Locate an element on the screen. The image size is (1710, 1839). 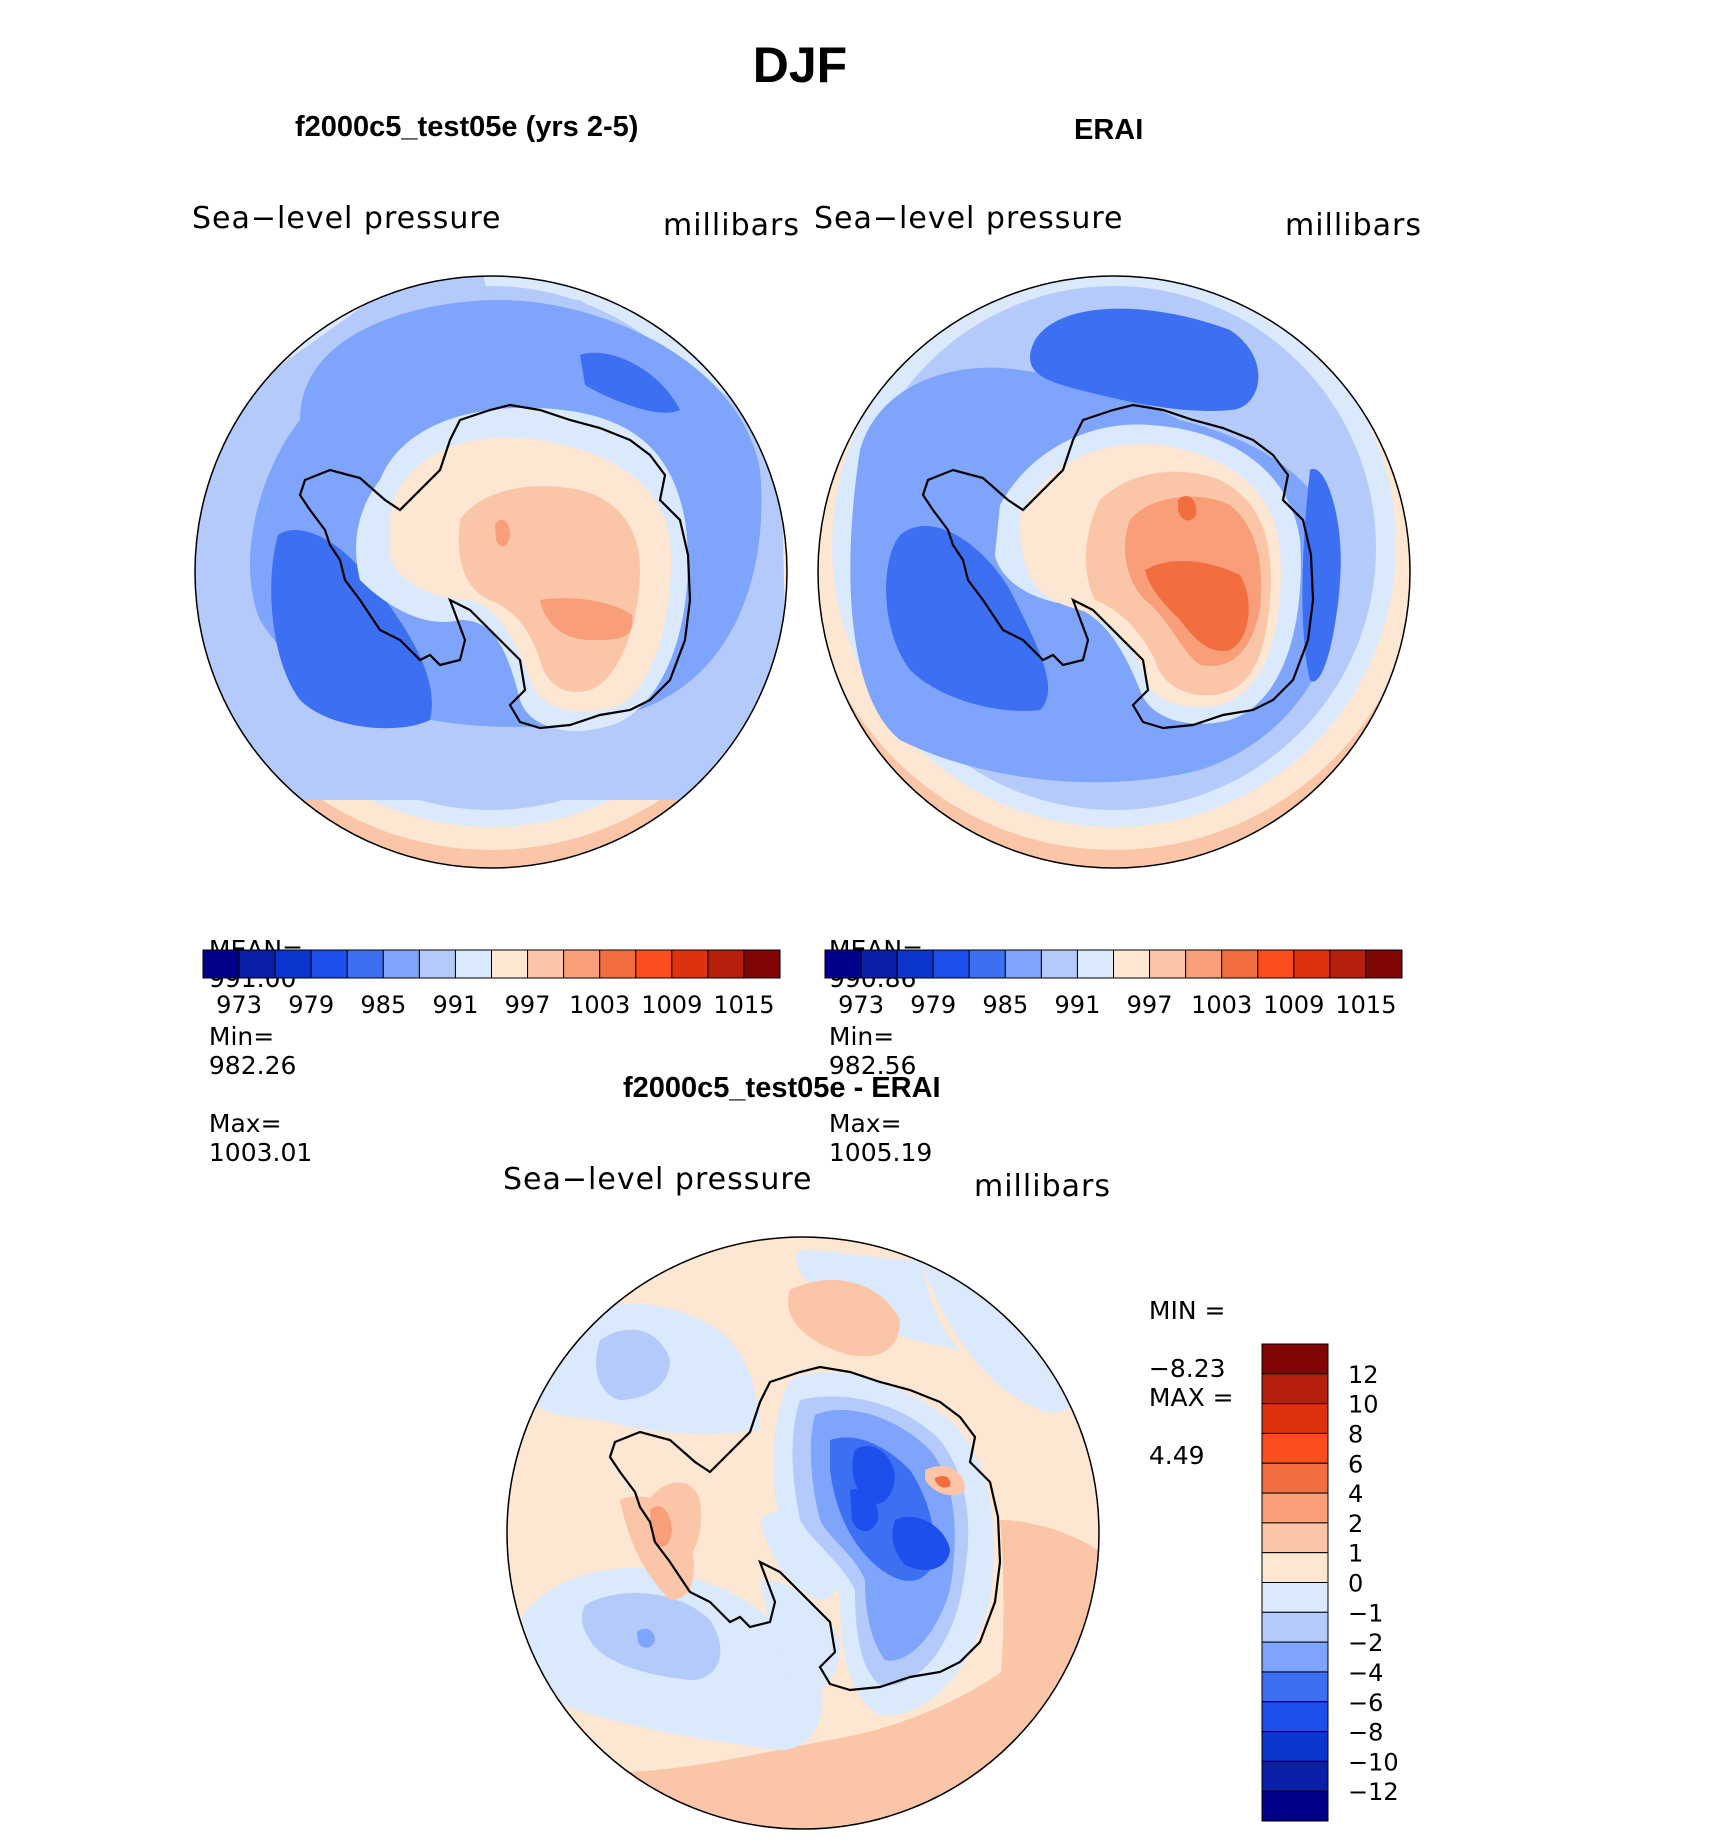
panel1-map-border is located at coordinates (491, 572).